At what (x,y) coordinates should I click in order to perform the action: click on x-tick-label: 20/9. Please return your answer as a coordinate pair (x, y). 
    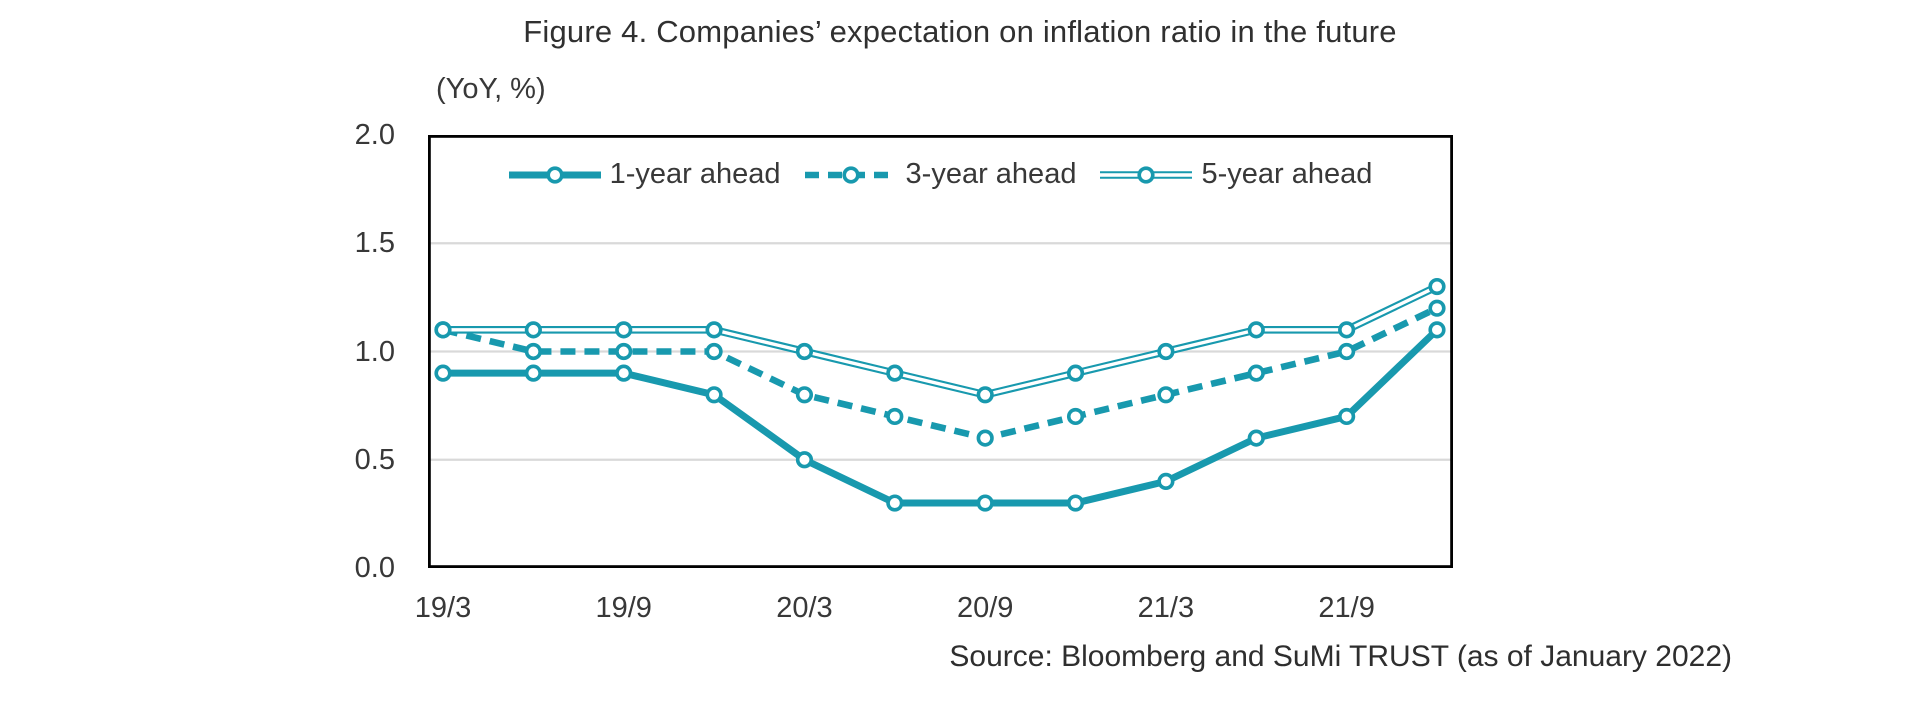
    Looking at the image, I should click on (985, 608).